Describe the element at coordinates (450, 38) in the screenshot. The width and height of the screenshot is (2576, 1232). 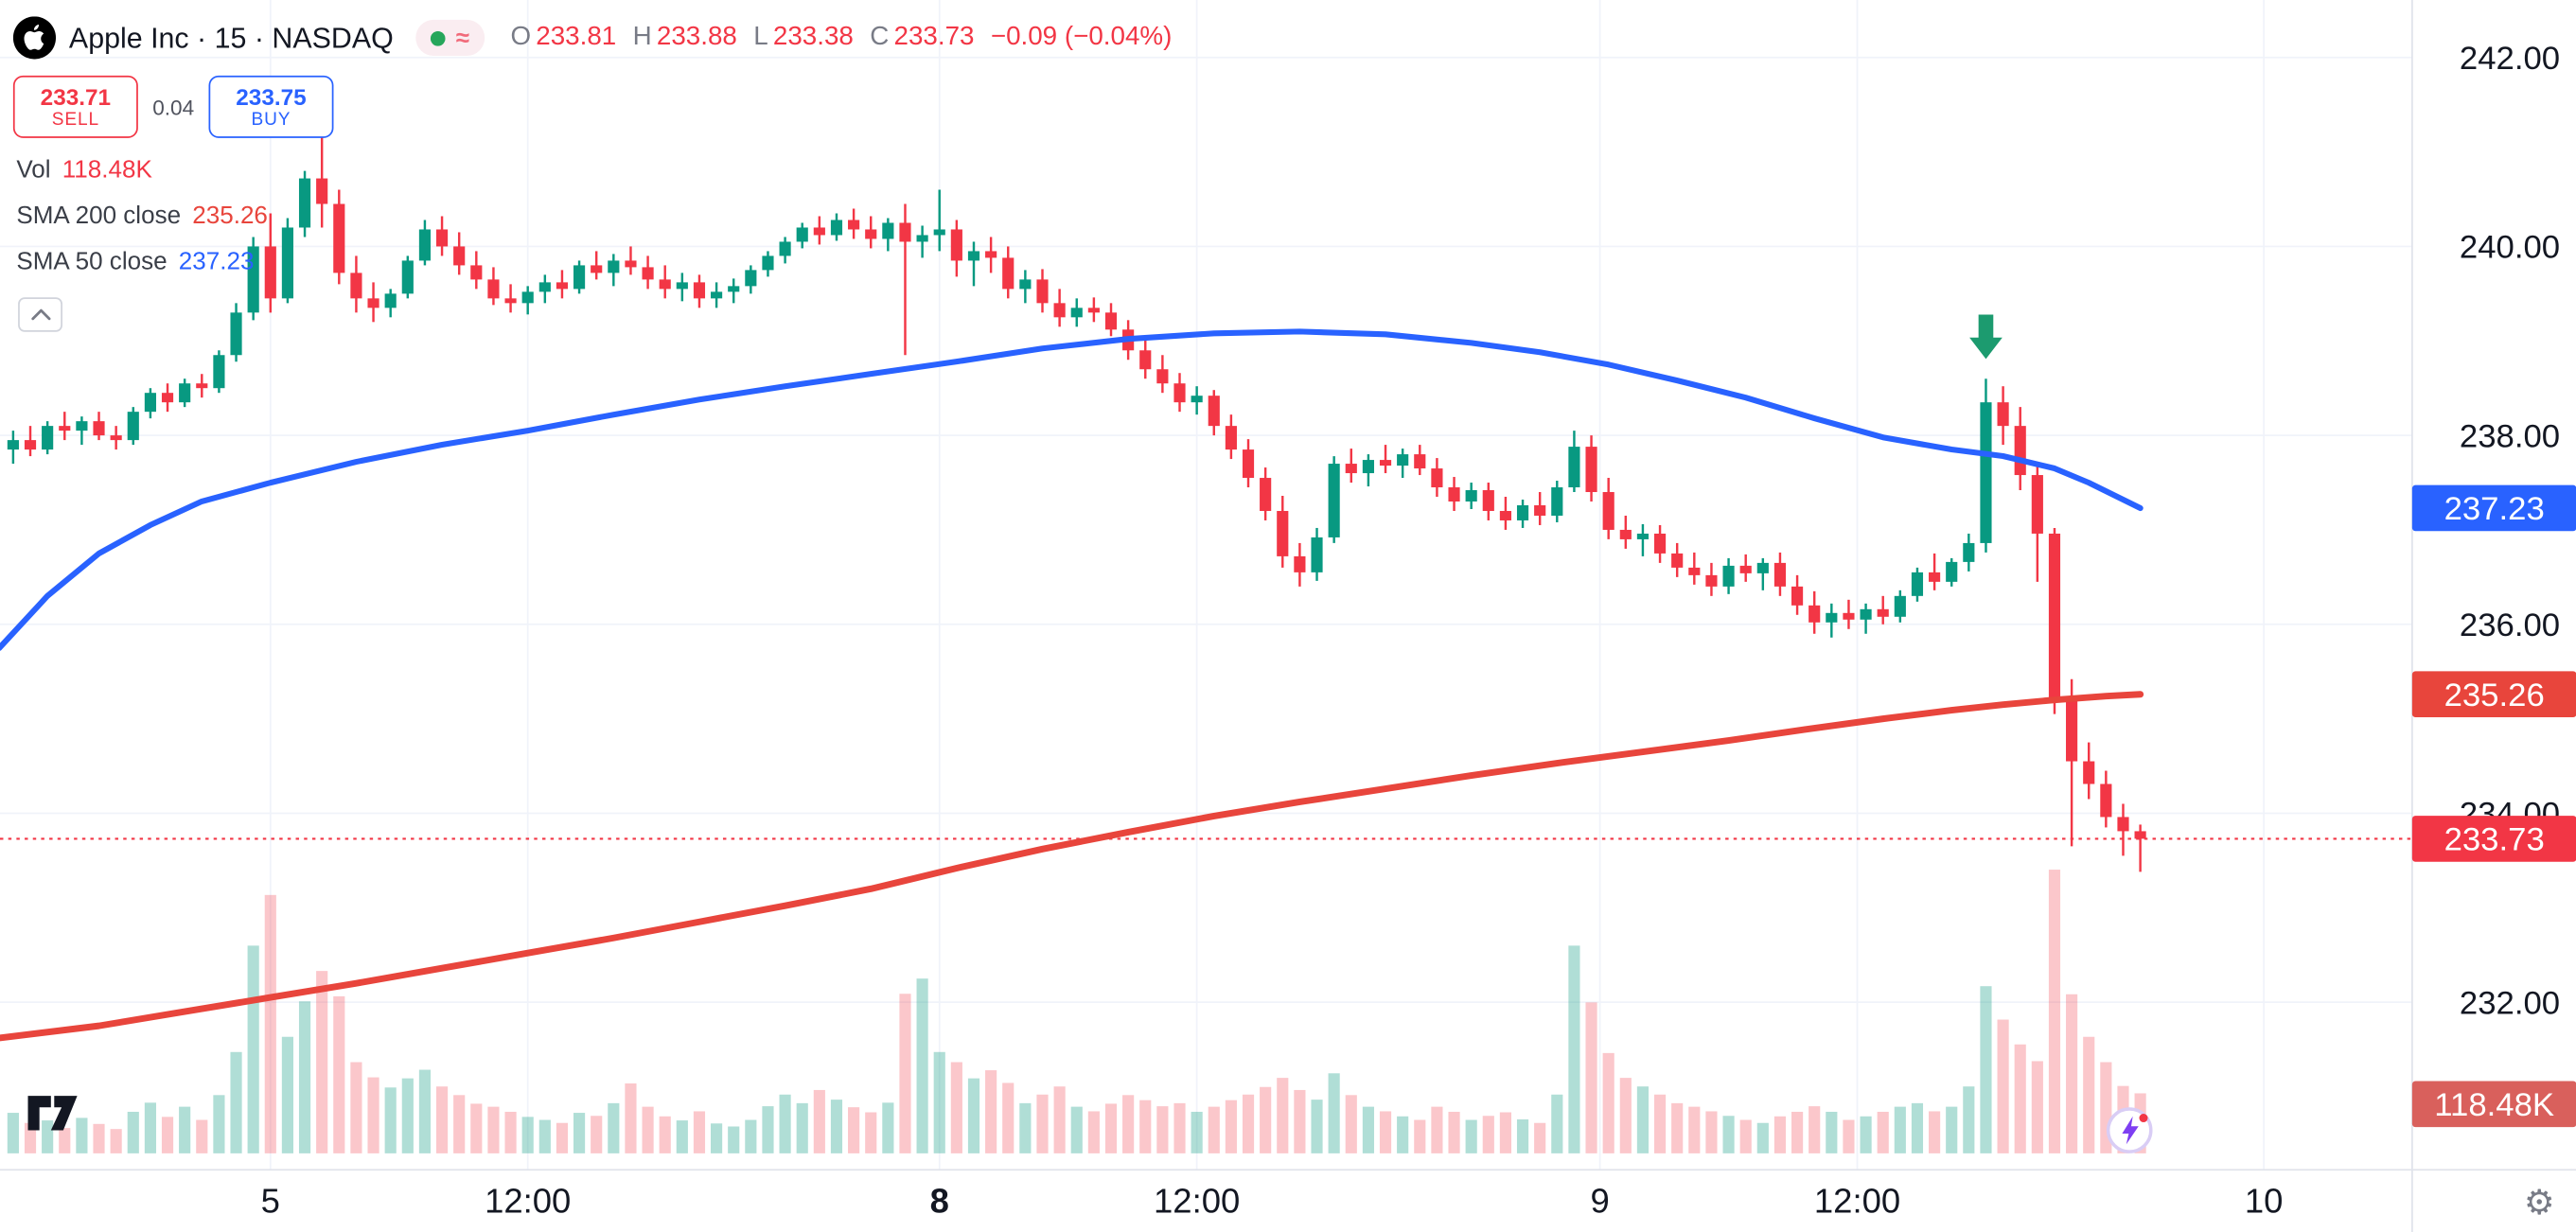
I see `market-status-pill: ≈` at that location.